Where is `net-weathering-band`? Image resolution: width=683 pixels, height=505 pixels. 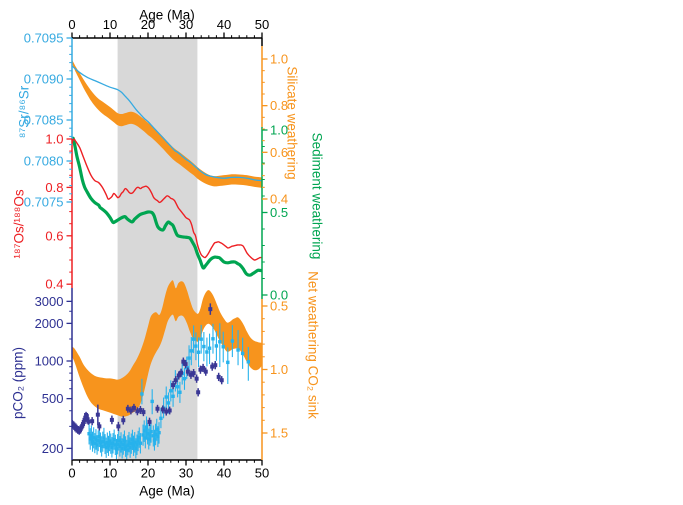 net-weathering-band is located at coordinates (167, 348).